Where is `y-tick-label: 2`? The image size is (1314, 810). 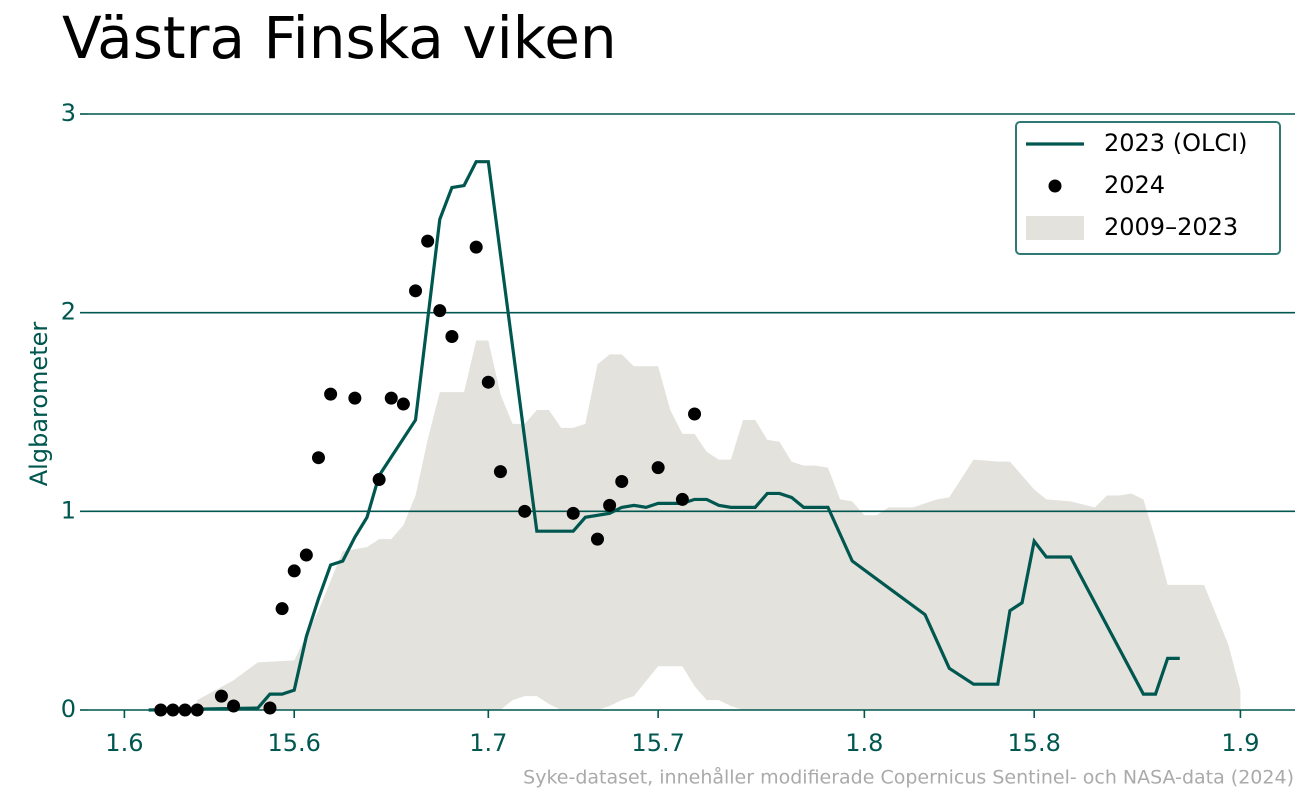
y-tick-label: 2 is located at coordinates (68, 312).